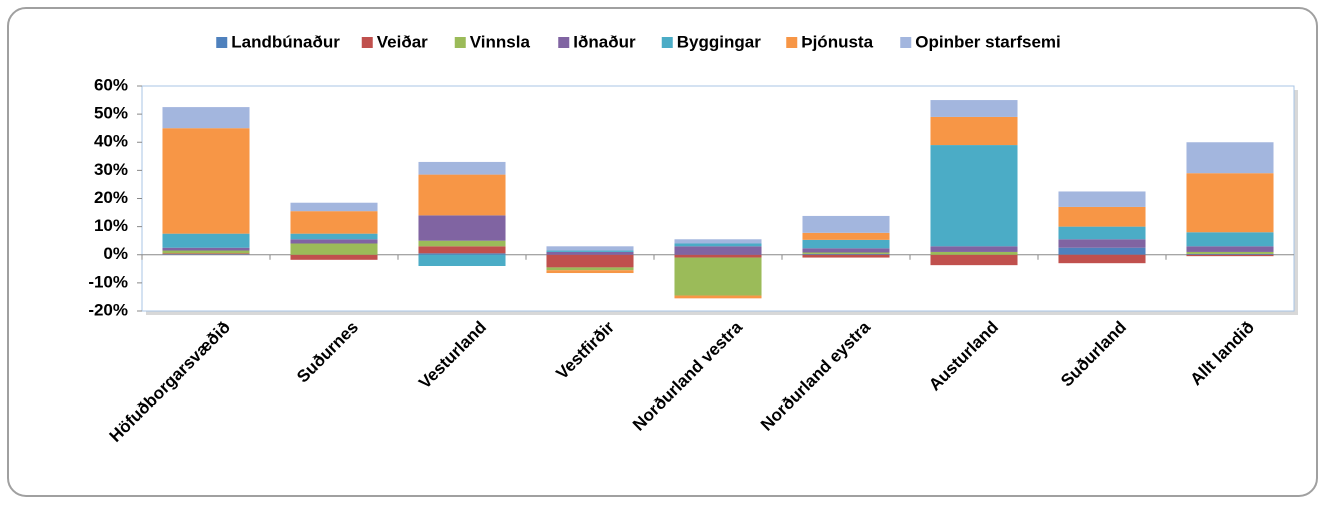 The image size is (1325, 509). What do you see at coordinates (111, 113) in the screenshot?
I see `y-tick-label: 50%` at bounding box center [111, 113].